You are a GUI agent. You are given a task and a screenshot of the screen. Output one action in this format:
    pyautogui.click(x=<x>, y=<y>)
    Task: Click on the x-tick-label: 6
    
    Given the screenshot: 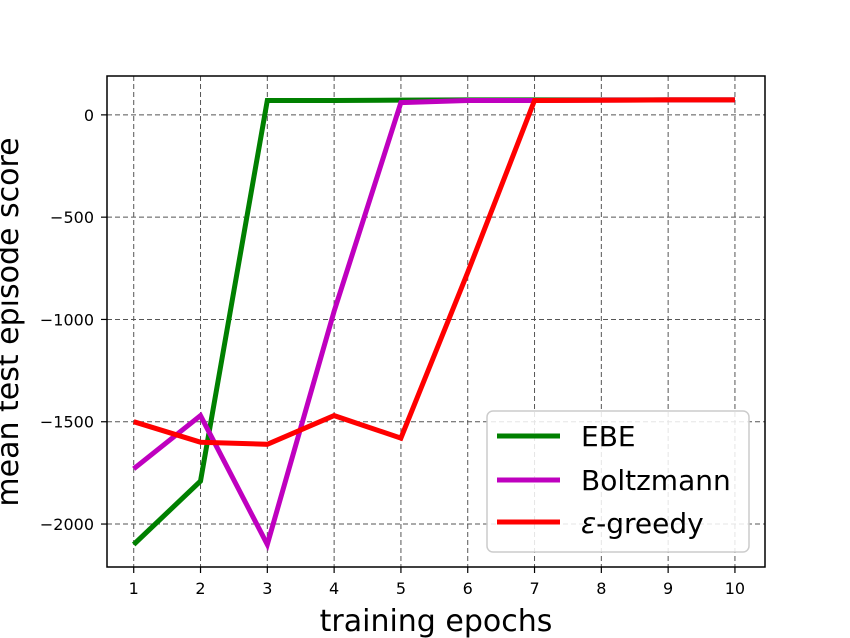 What is the action you would take?
    pyautogui.click(x=468, y=588)
    